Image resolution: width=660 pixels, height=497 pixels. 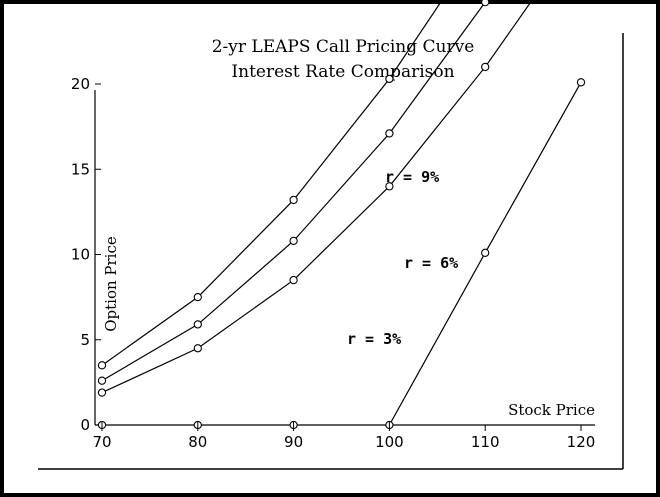 I want to click on y-tick-label: 0, so click(x=85, y=425).